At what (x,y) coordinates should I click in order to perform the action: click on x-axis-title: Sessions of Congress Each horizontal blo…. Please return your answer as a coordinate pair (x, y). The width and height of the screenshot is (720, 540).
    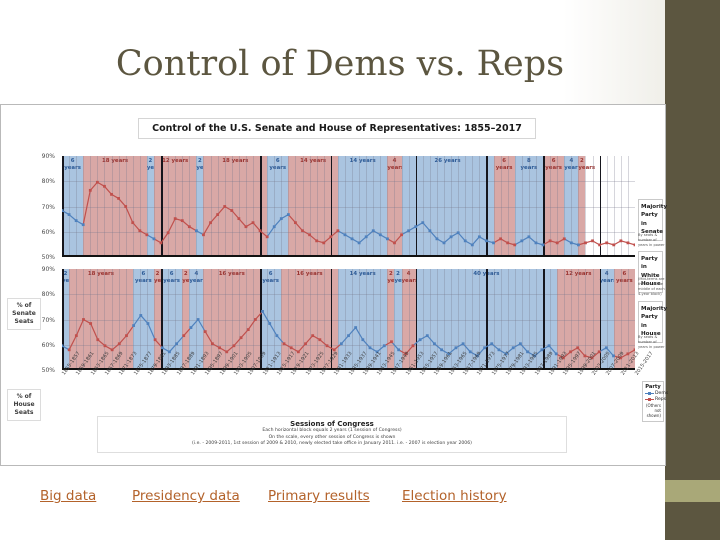
    Looking at the image, I should click on (332, 434).